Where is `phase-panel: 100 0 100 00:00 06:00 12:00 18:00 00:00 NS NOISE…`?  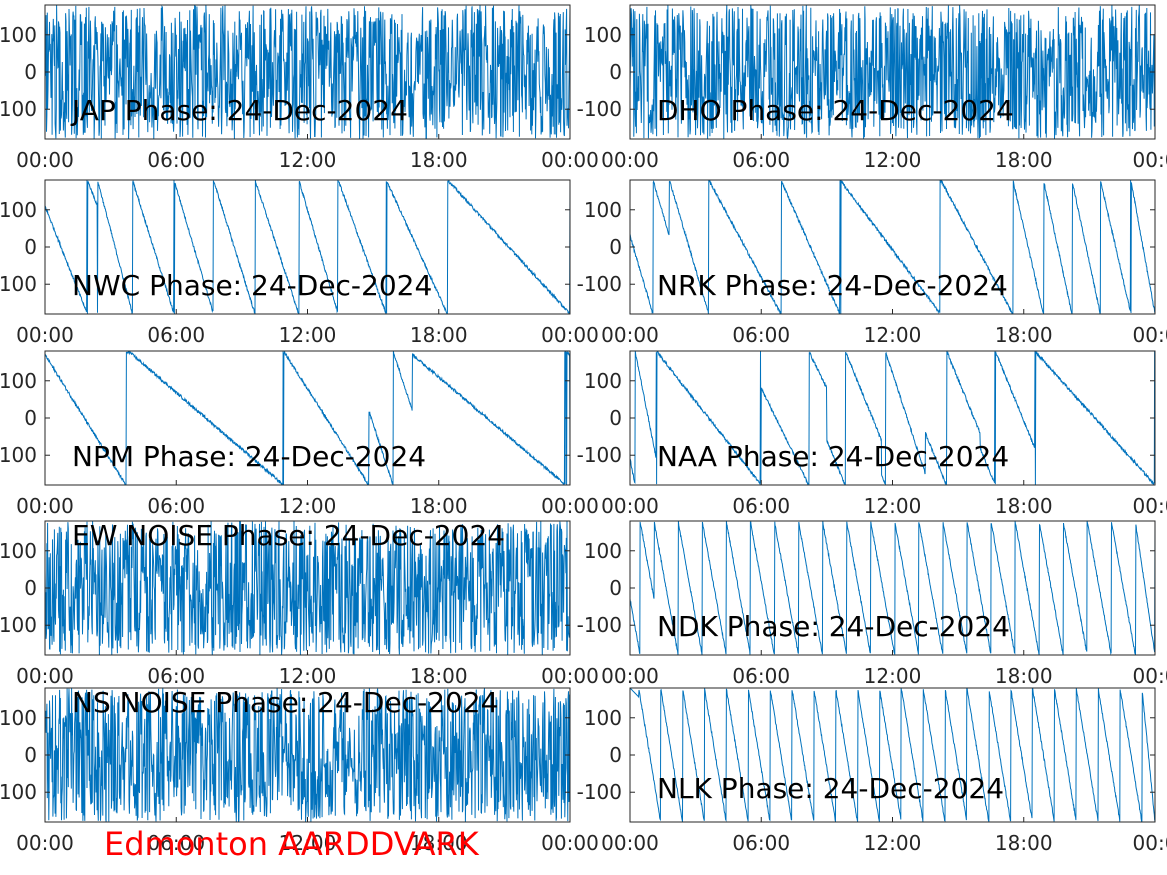 phase-panel: 100 0 100 00:00 06:00 12:00 18:00 00:00 NS NOISE… is located at coordinates (299, 770).